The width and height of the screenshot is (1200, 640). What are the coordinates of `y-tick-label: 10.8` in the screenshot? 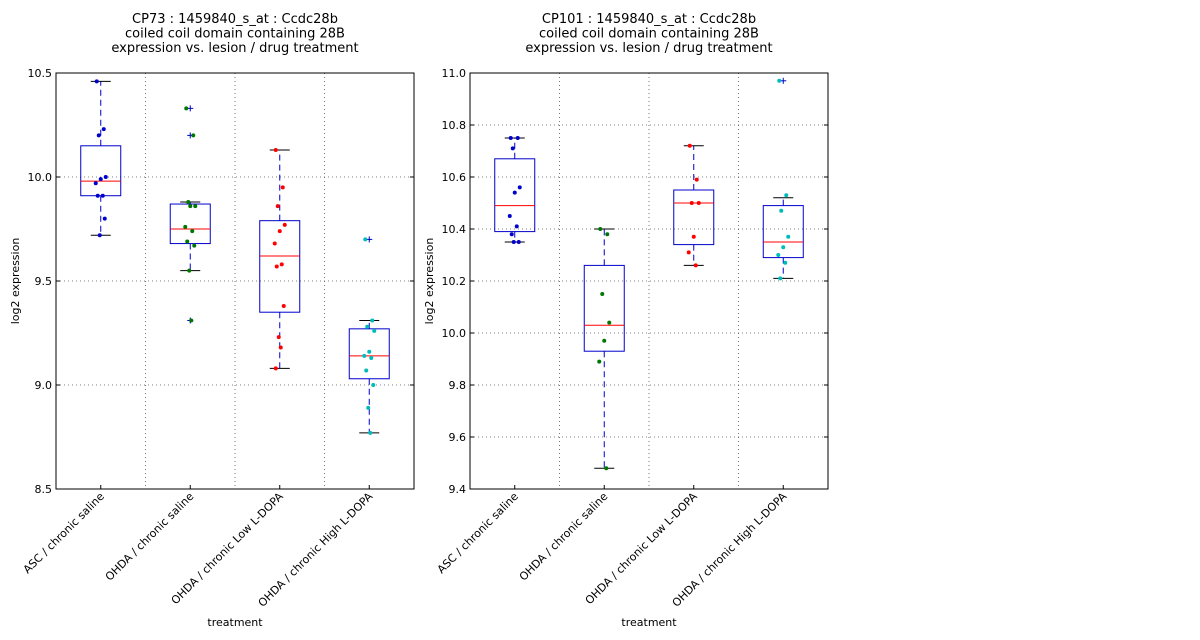 It's located at (454, 125).